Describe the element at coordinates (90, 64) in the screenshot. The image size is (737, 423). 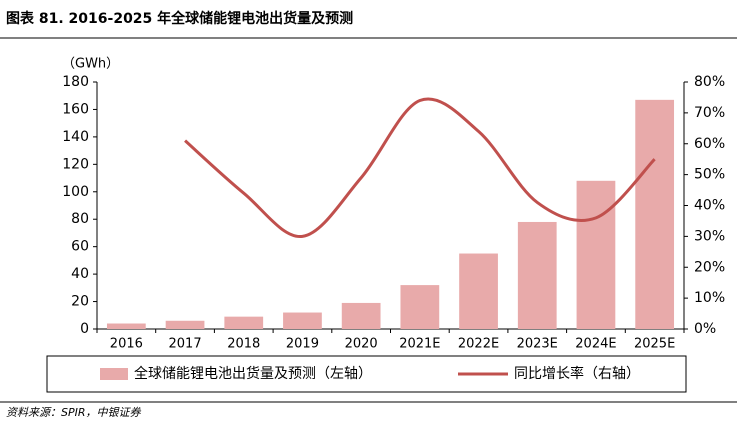
I see `y-axis-label: （GWh）` at that location.